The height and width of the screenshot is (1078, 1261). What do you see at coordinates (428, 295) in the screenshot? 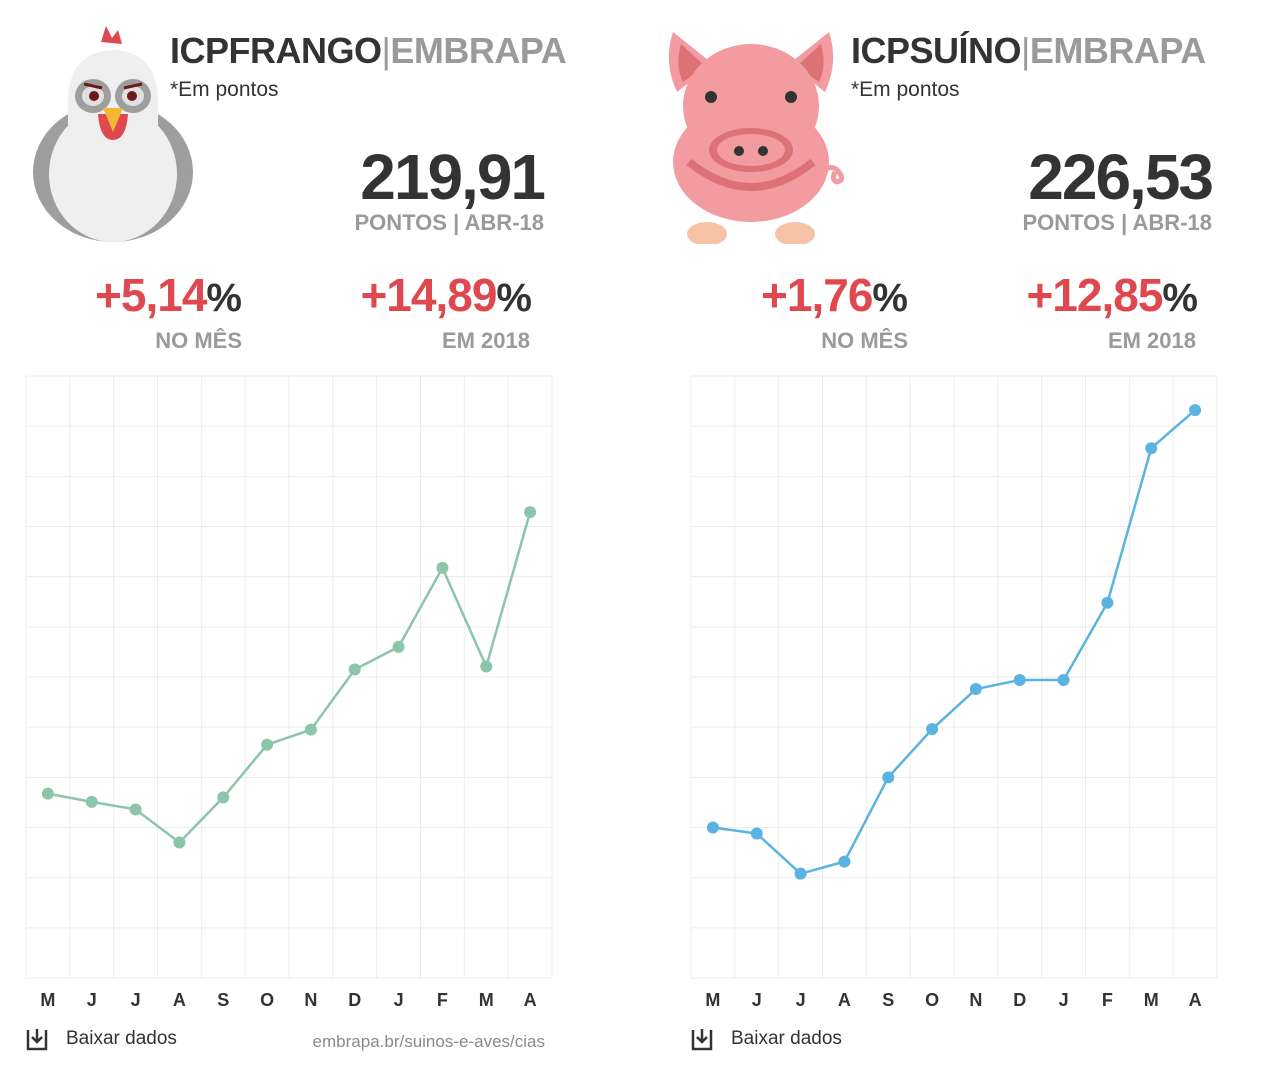
I see `year-change-value: +14,89` at bounding box center [428, 295].